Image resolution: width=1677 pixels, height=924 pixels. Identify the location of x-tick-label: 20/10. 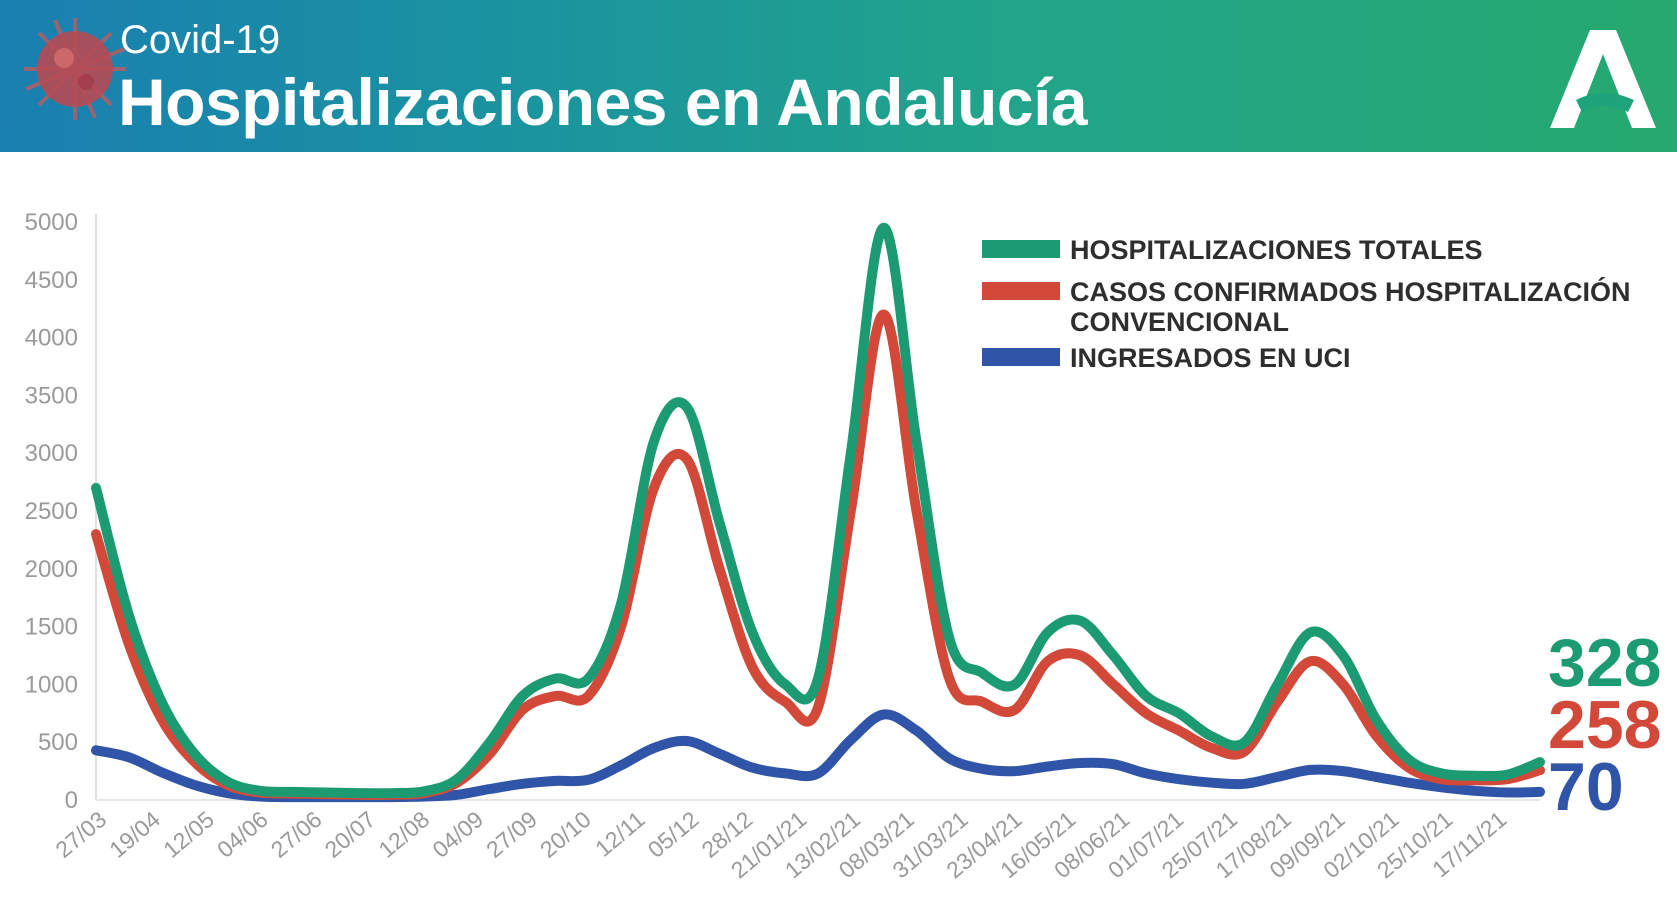
(565, 834).